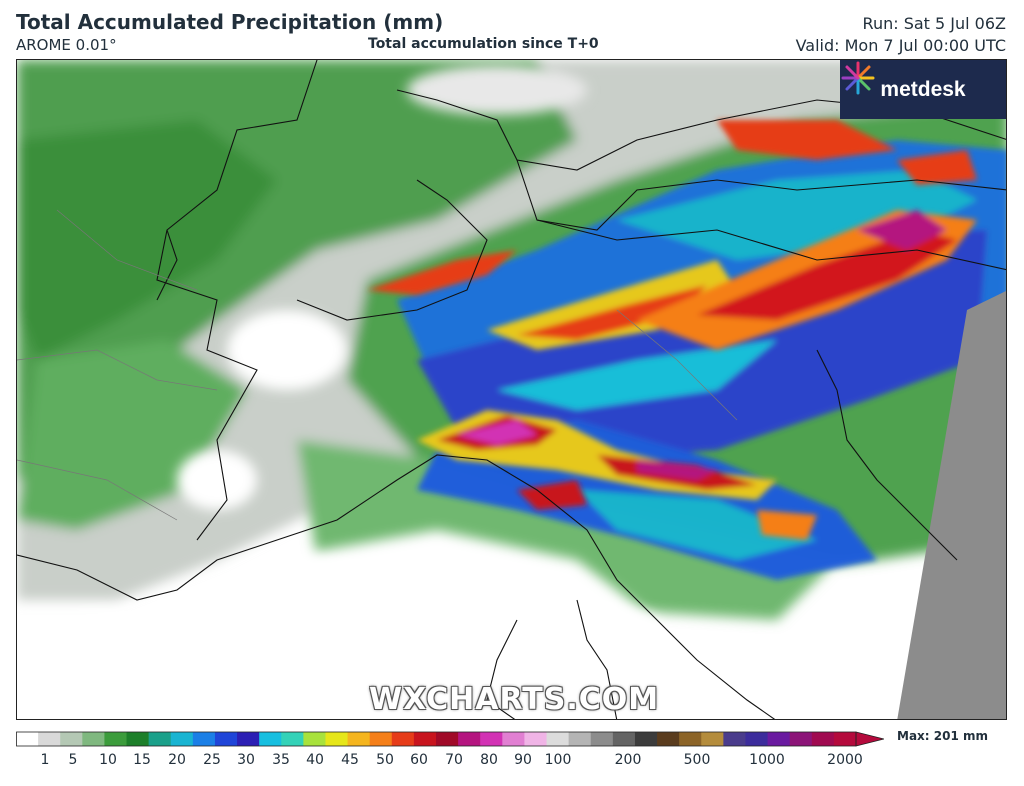 The image size is (1024, 786). Describe the element at coordinates (142, 760) in the screenshot. I see `colorbar-tick-label: 15` at that location.